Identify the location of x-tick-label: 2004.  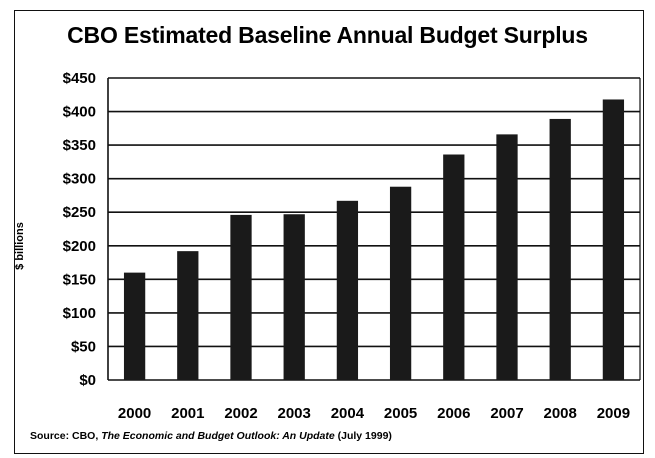
(348, 413).